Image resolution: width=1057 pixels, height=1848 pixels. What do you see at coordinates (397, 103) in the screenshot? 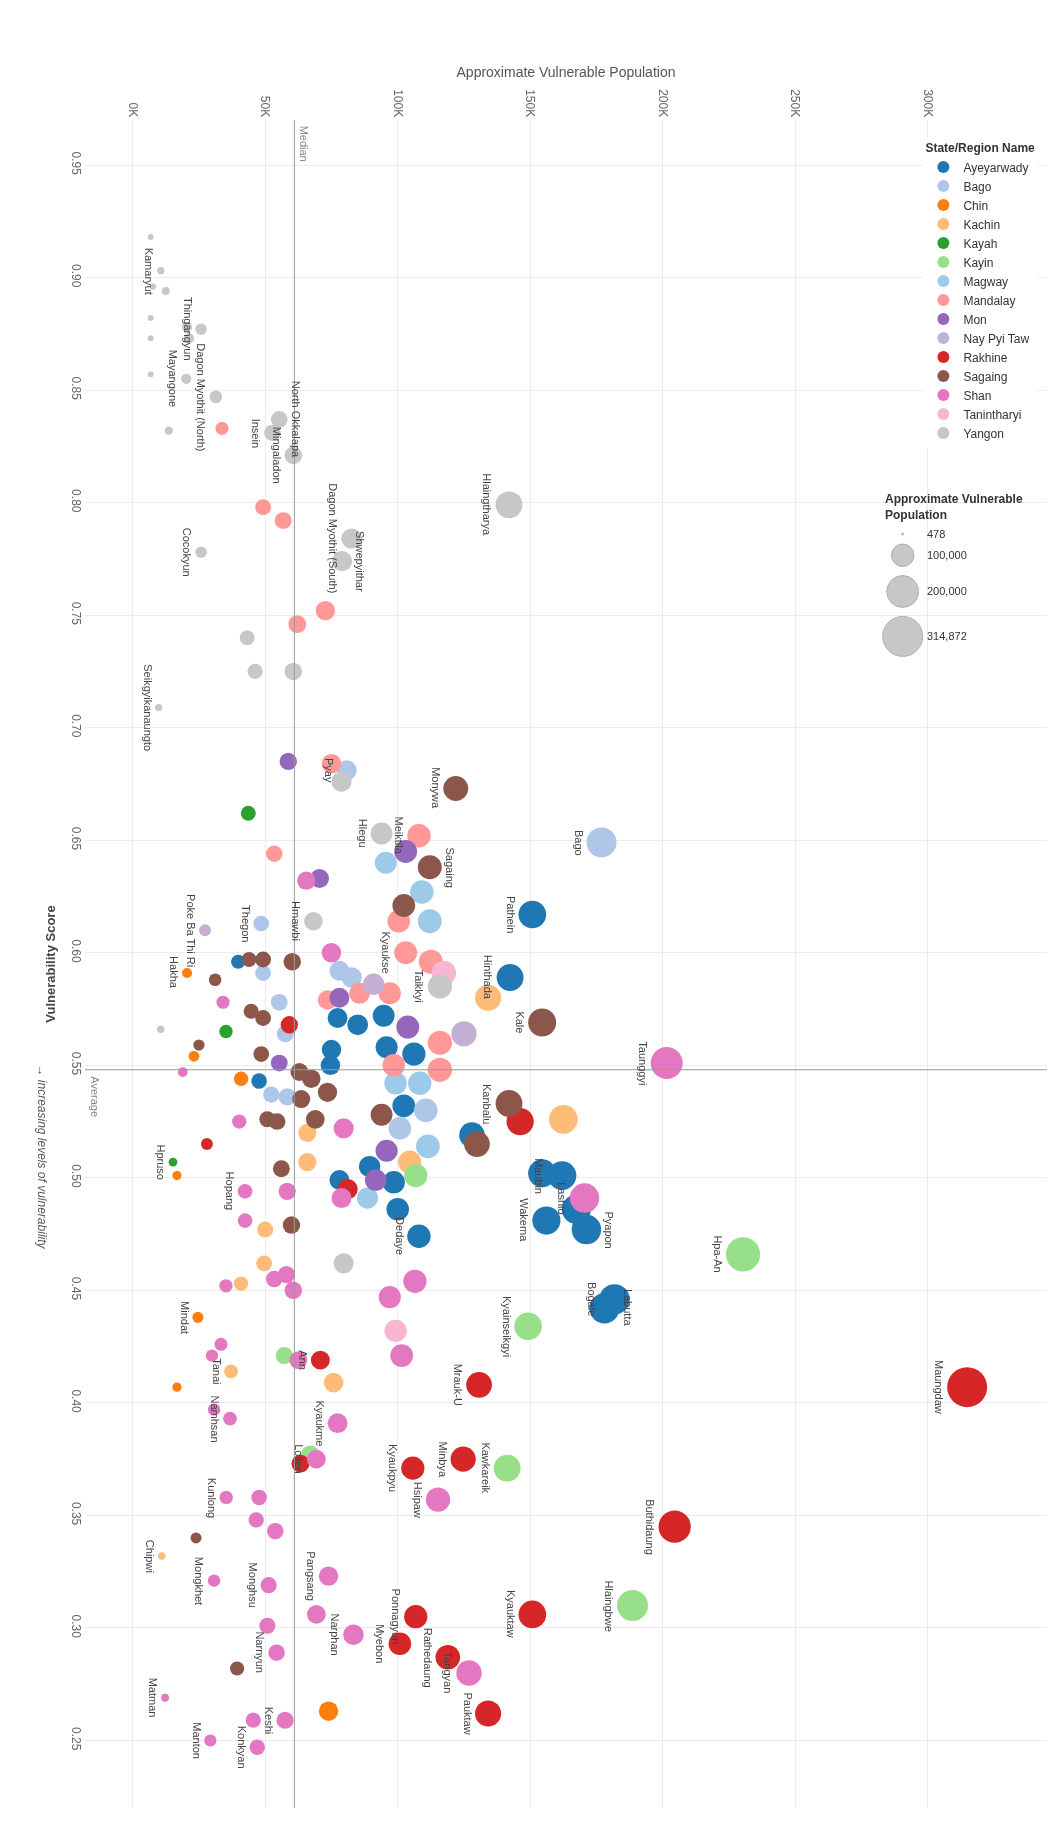
I see `x-tick-label: 100K` at bounding box center [397, 103].